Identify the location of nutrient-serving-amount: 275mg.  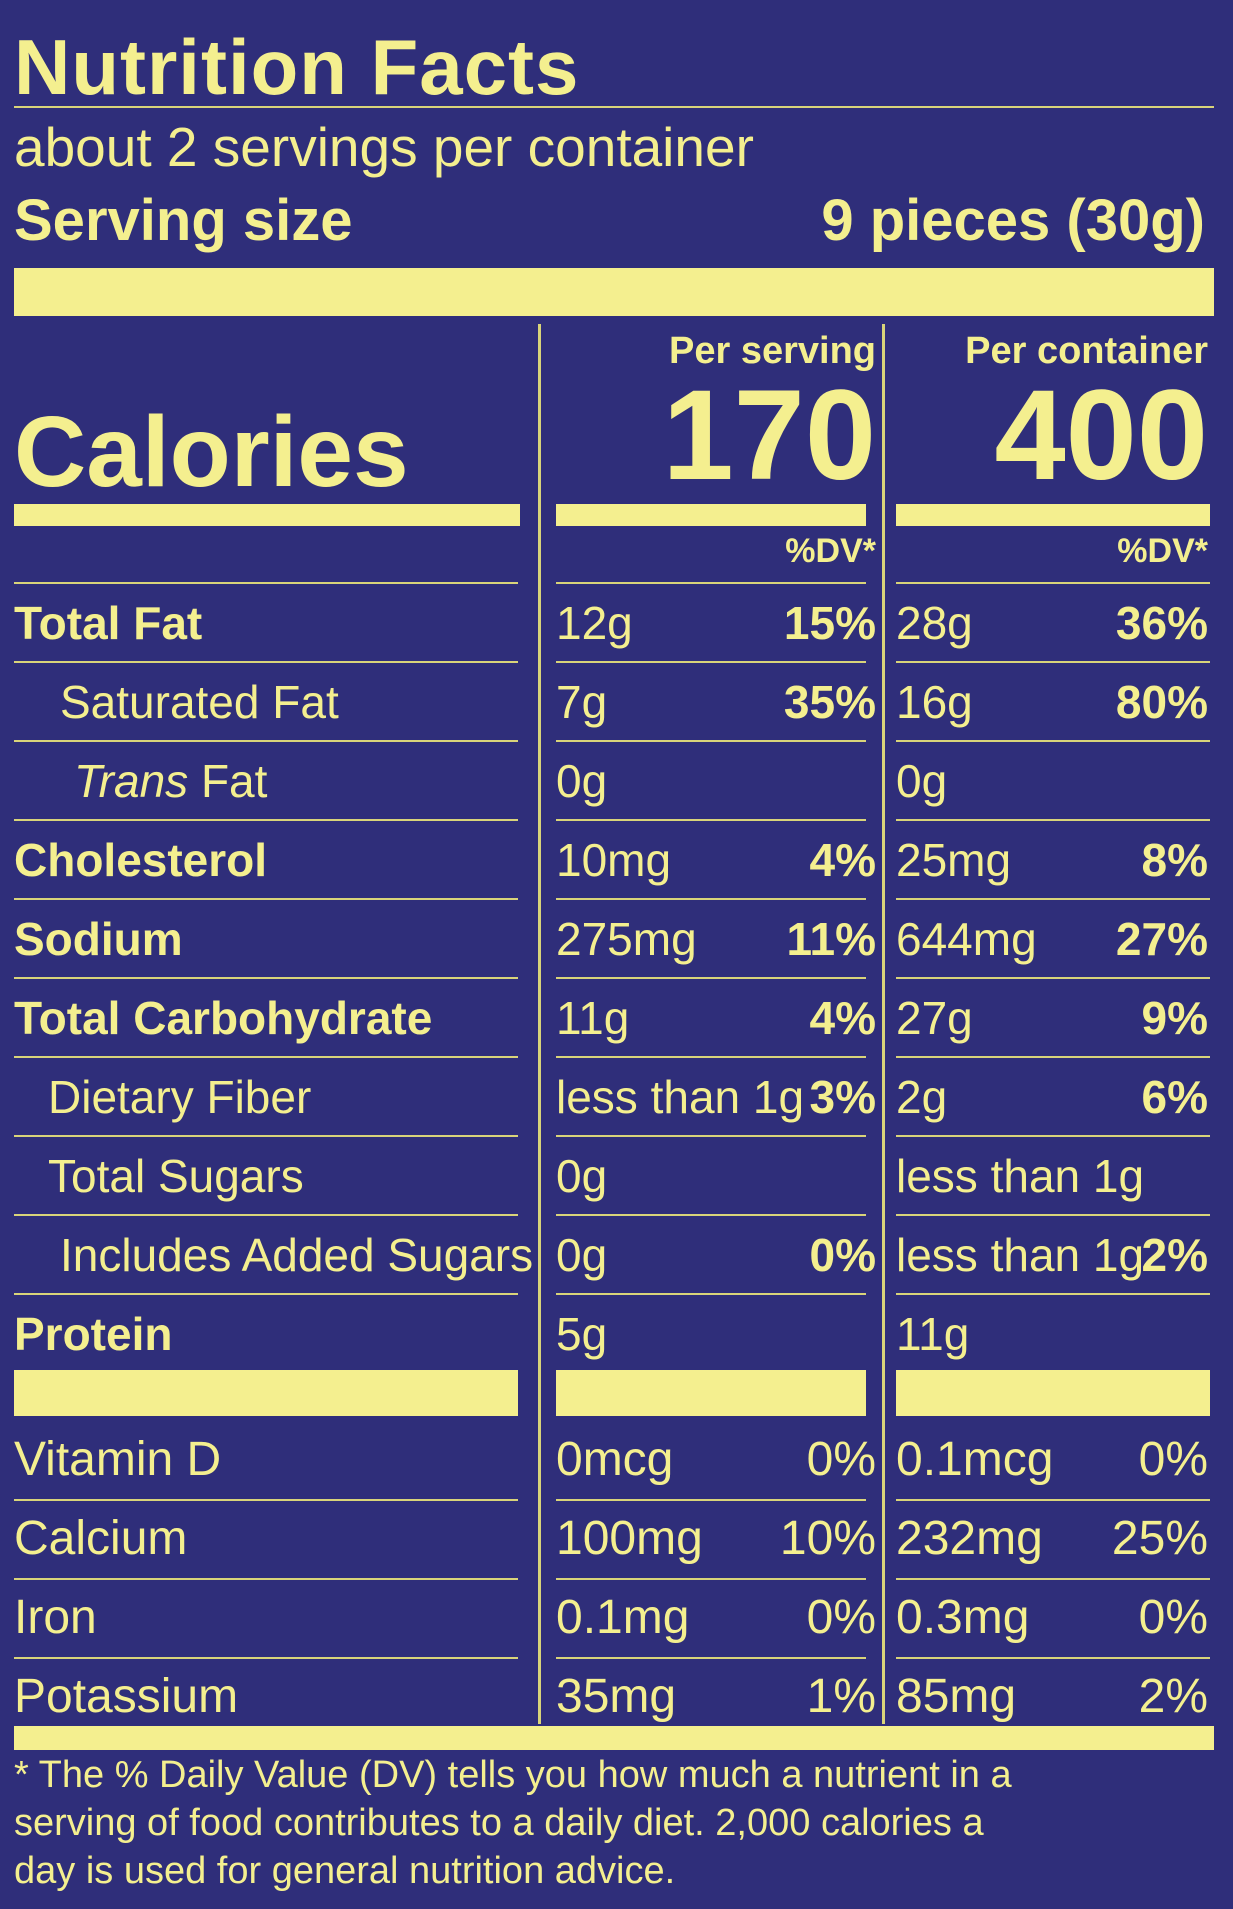
(626, 939).